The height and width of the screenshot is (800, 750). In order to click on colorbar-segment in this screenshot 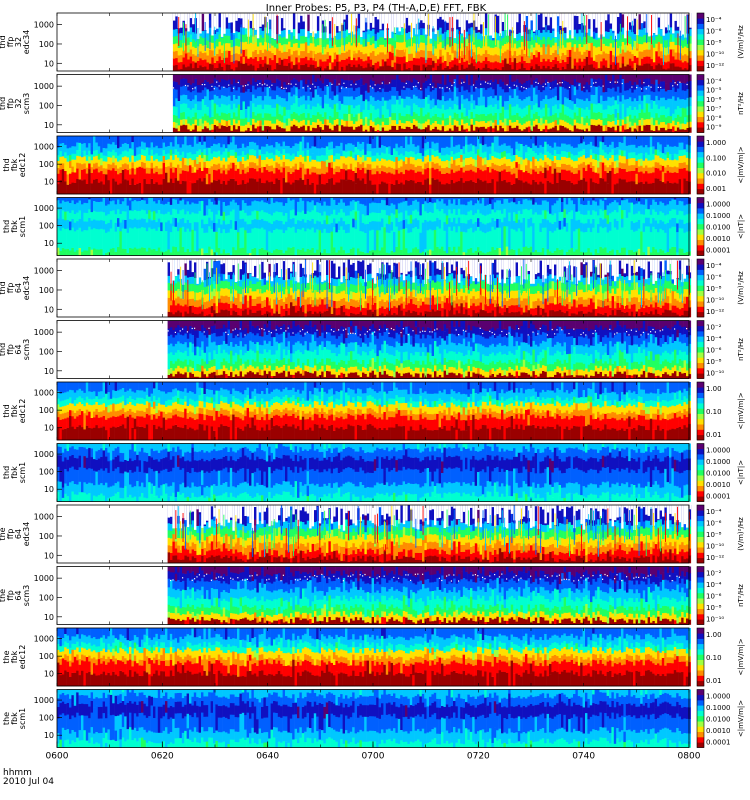, I will do `click(700, 48)`.